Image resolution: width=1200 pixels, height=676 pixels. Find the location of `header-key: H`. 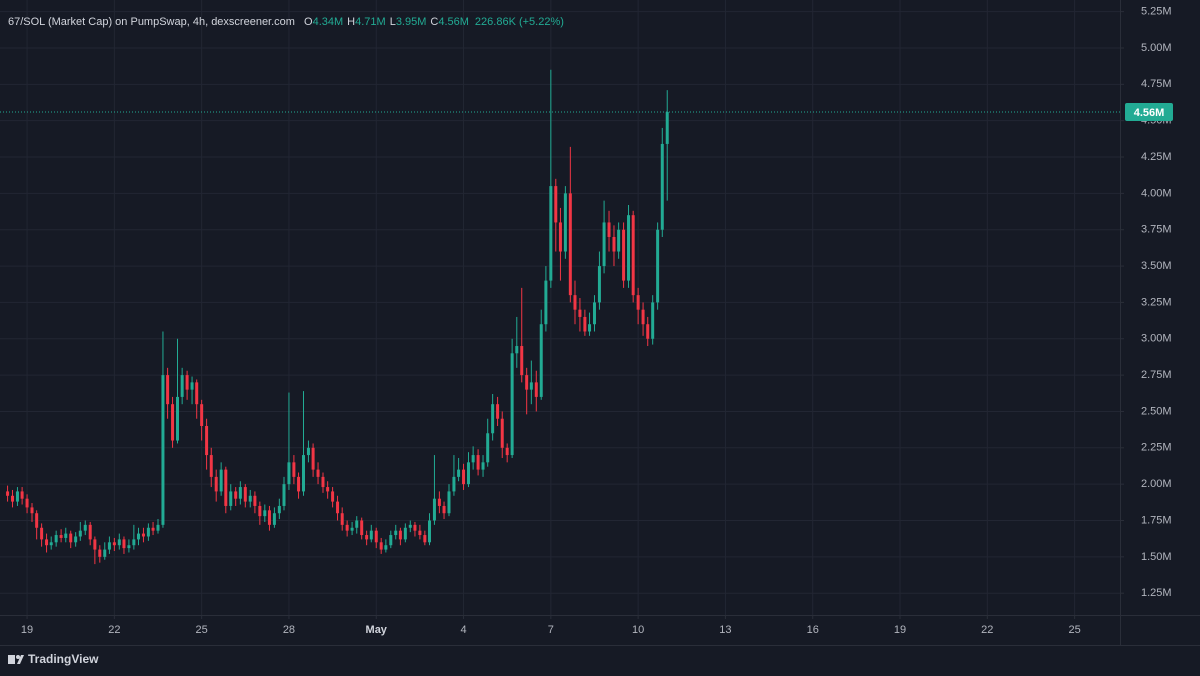

header-key: H is located at coordinates (351, 22).